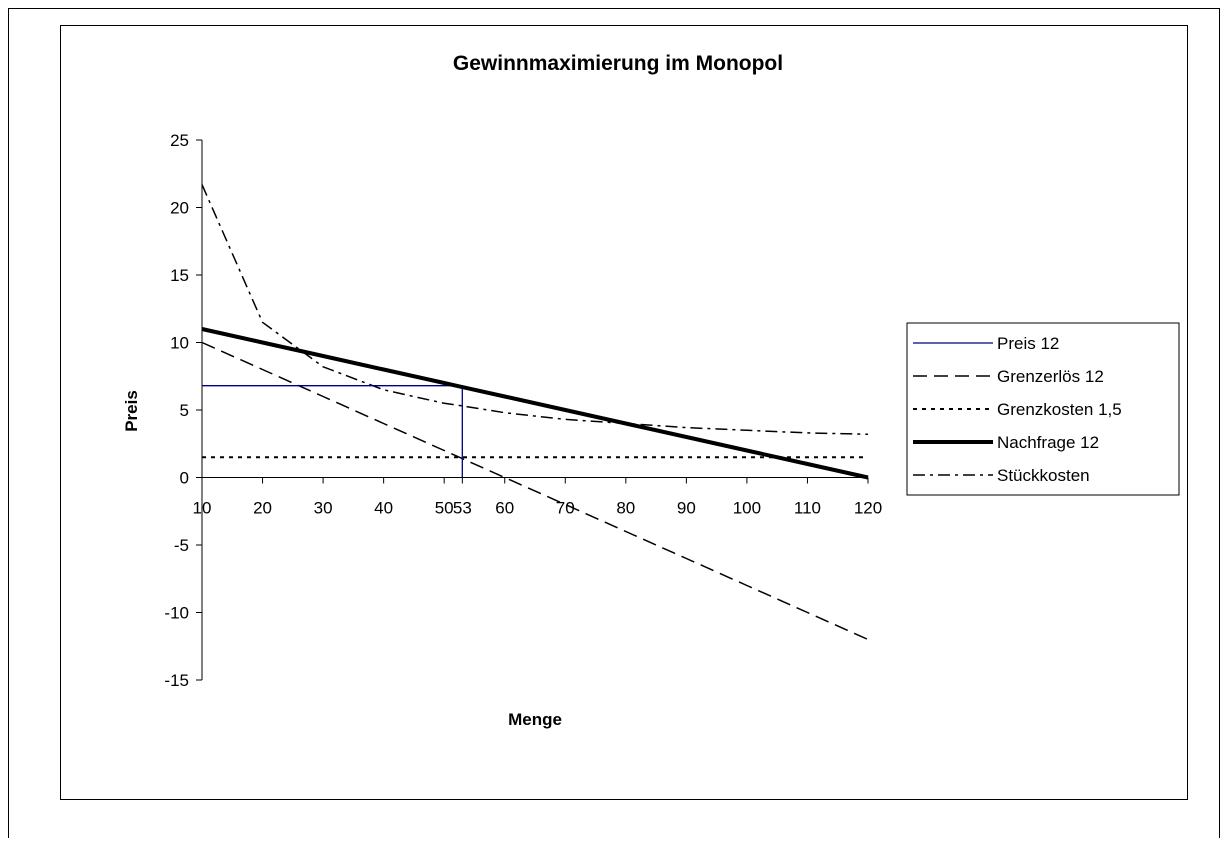 The width and height of the screenshot is (1229, 843). I want to click on x-tick-label: 60, so click(504, 508).